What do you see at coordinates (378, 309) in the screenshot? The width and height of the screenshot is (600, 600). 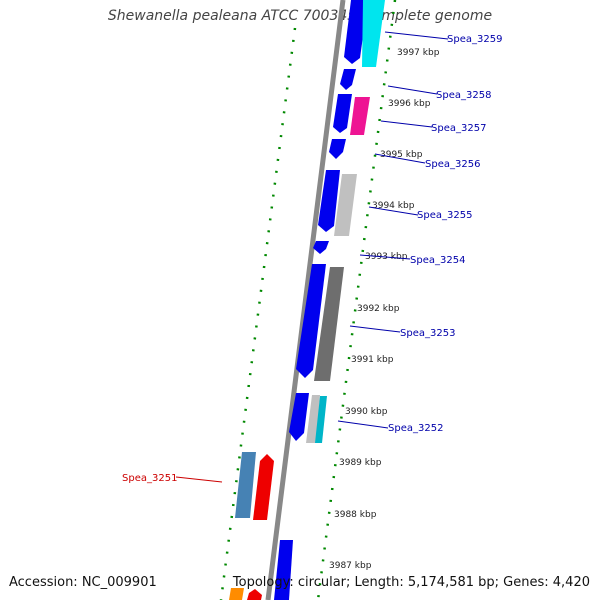 I see `tick-label: 3992 kbp` at bounding box center [378, 309].